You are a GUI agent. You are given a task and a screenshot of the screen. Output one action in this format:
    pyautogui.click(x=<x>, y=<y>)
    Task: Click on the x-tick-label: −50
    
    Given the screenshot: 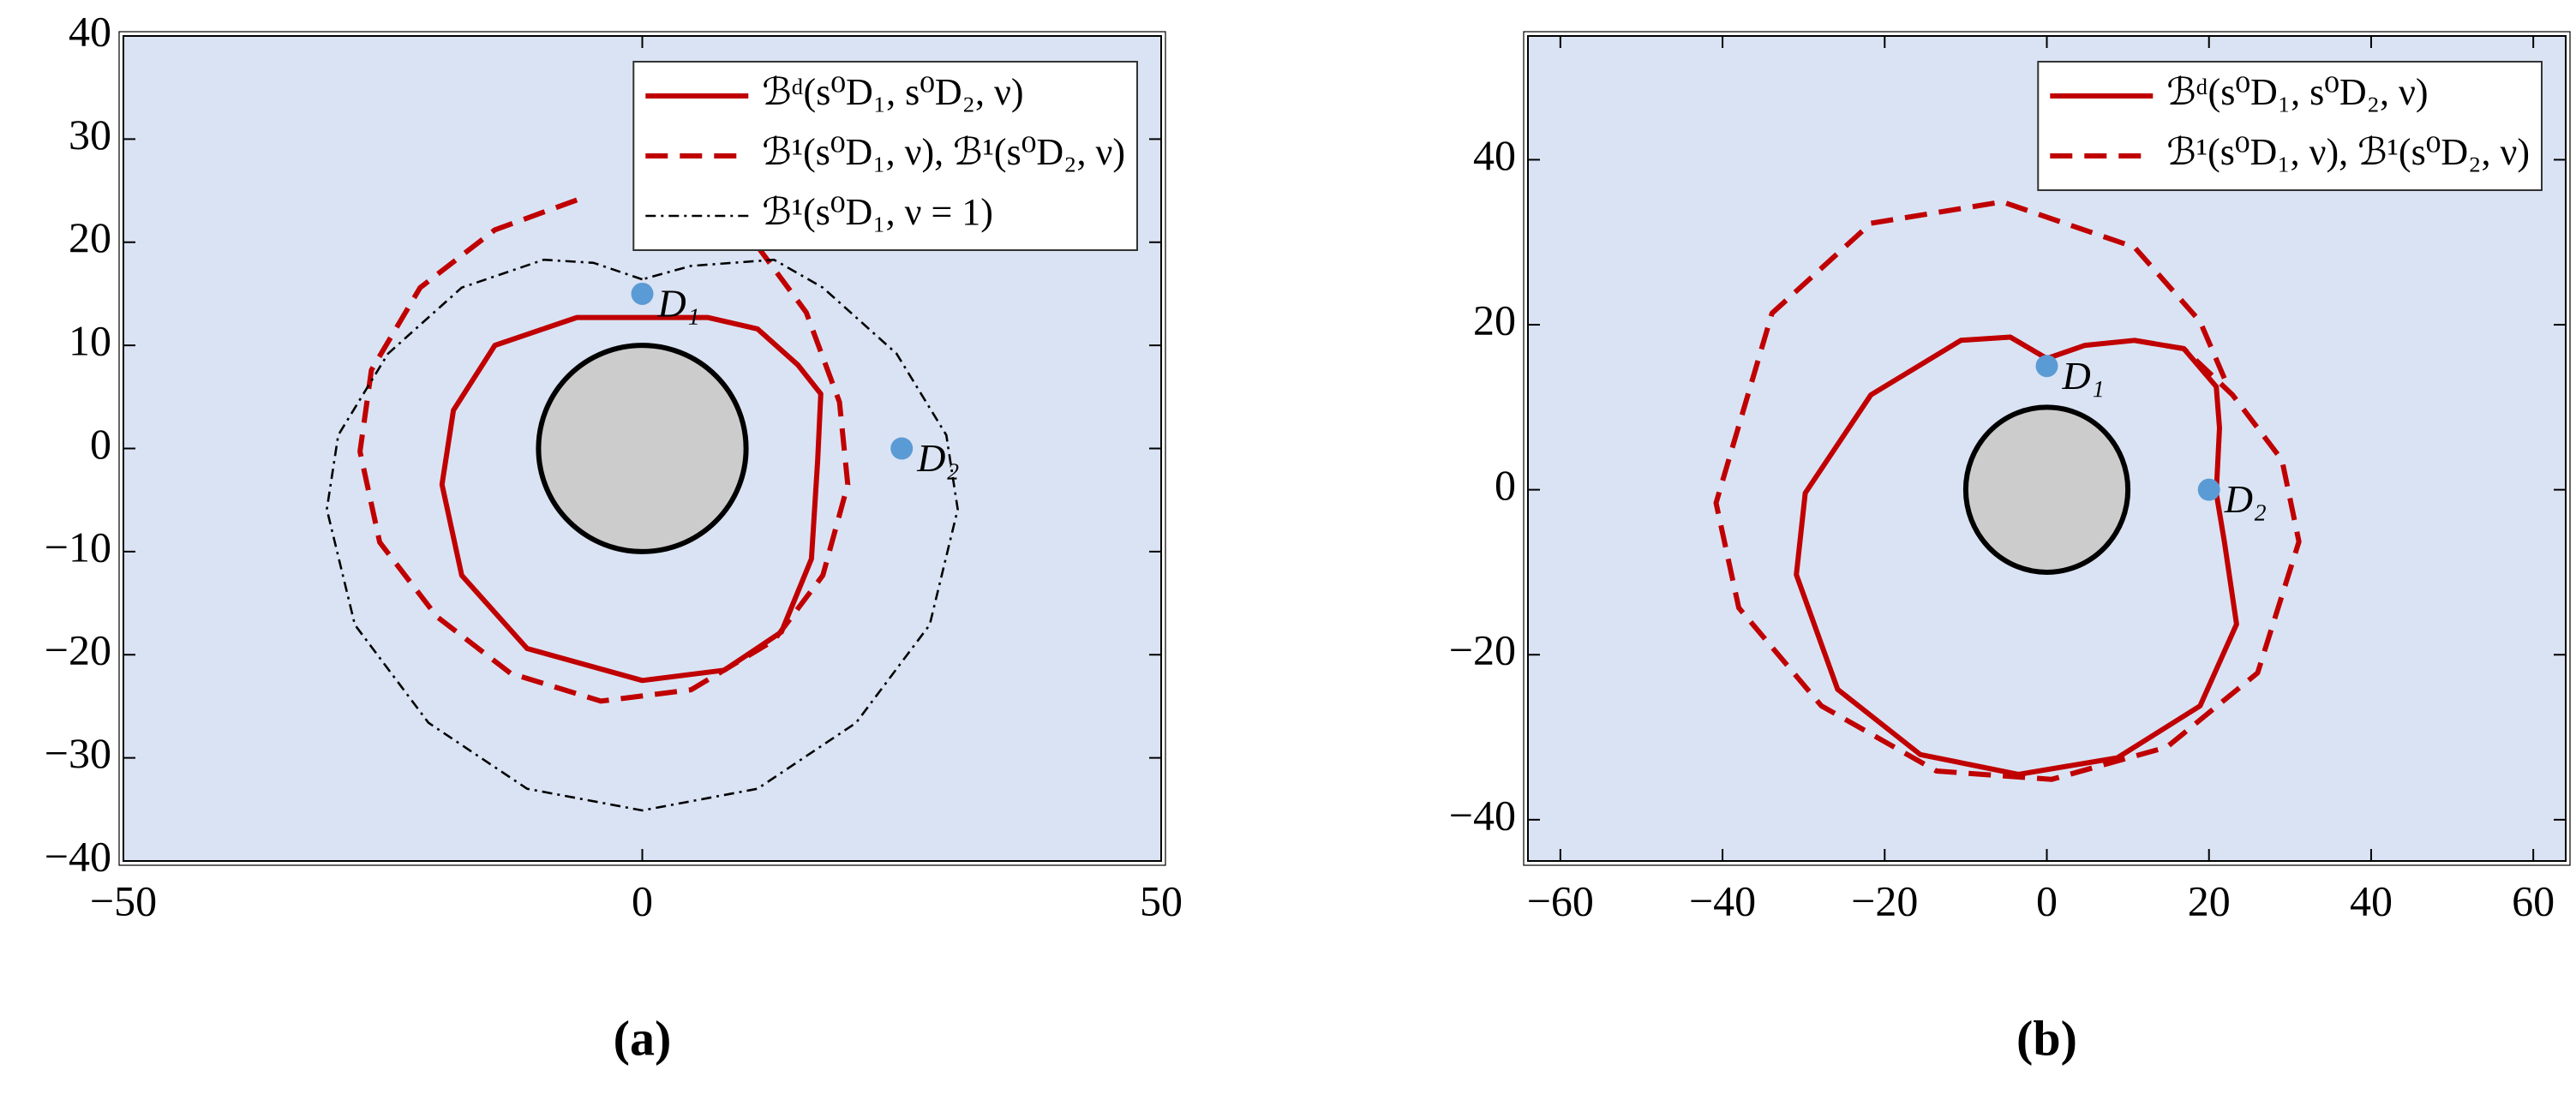 What is the action you would take?
    pyautogui.click(x=123, y=900)
    